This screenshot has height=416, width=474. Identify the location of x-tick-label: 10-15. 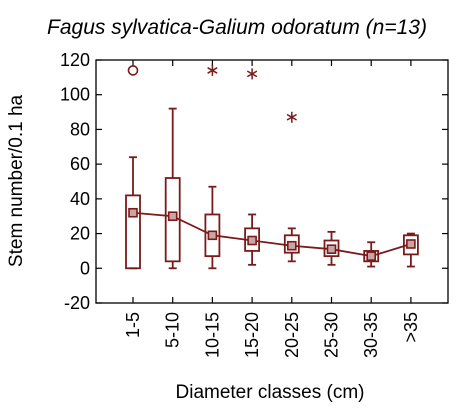
(212, 335).